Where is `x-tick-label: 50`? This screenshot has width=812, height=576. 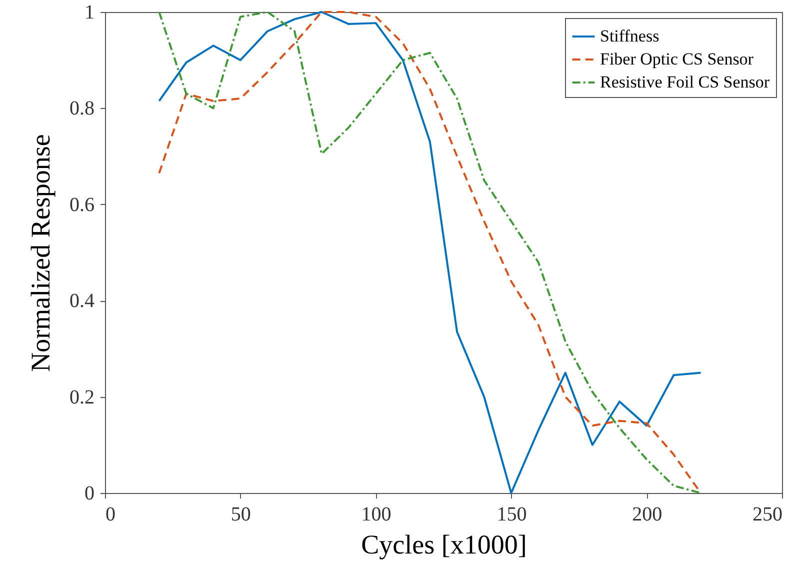 x-tick-label: 50 is located at coordinates (240, 515).